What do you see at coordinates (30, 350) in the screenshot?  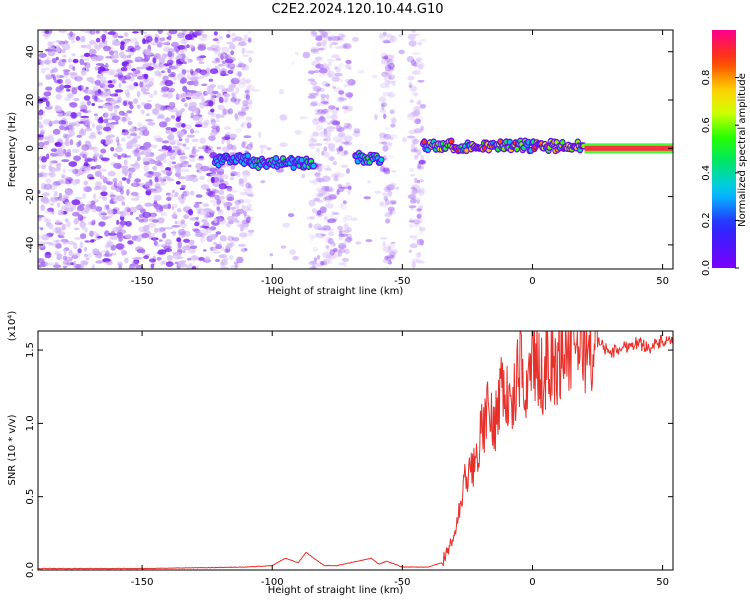 I see `bottom-y-tick-label: 1.5` at bounding box center [30, 350].